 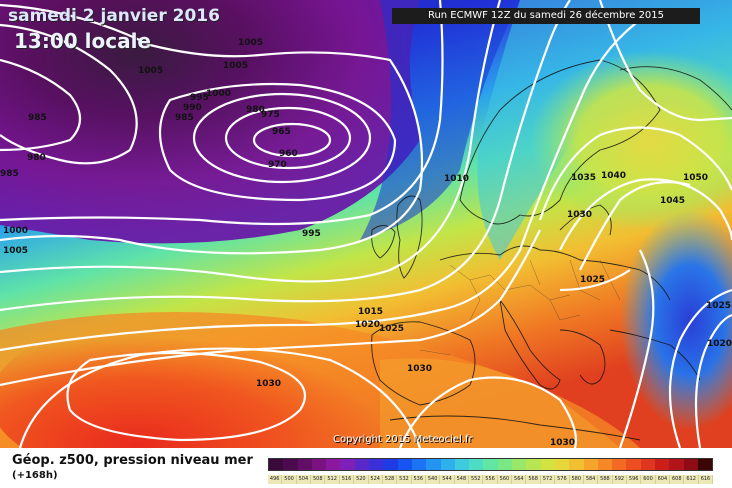 I want to click on color-scale-tick: 560, so click(x=505, y=479).